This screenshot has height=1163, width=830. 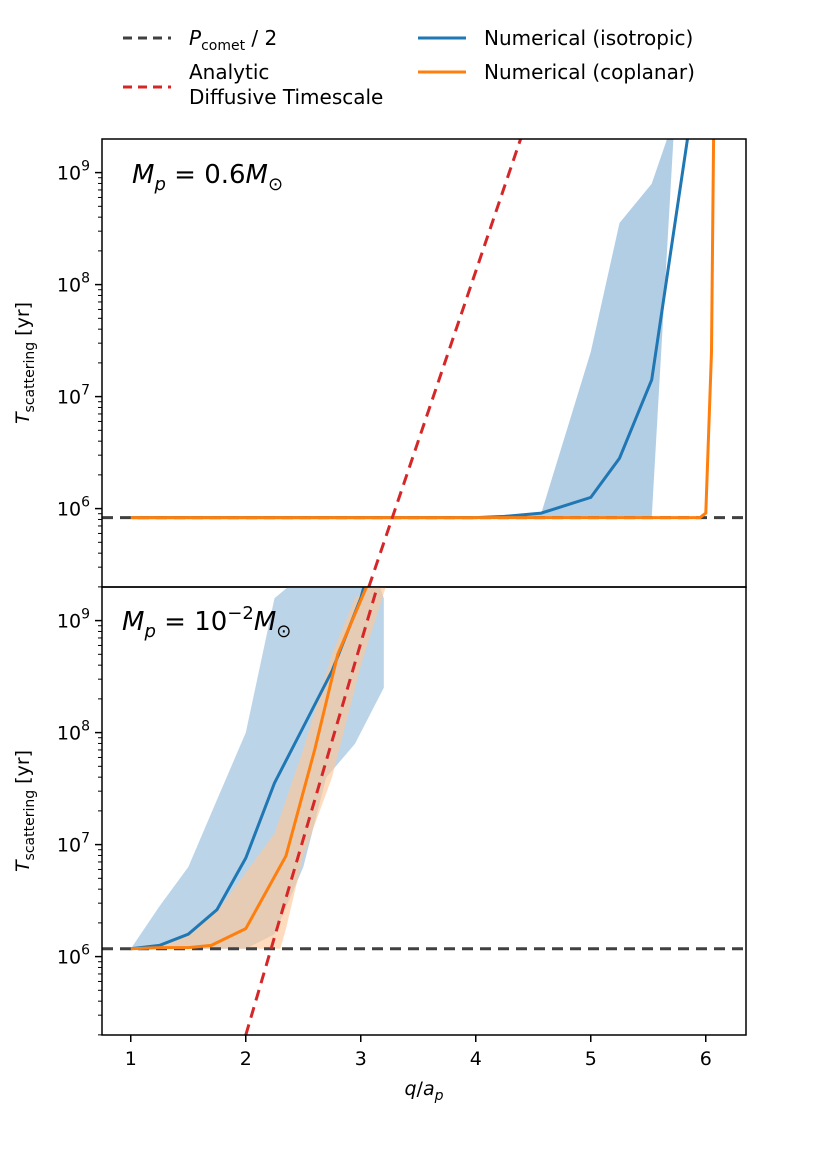 What do you see at coordinates (706, 1059) in the screenshot?
I see `x-tick-label: 6` at bounding box center [706, 1059].